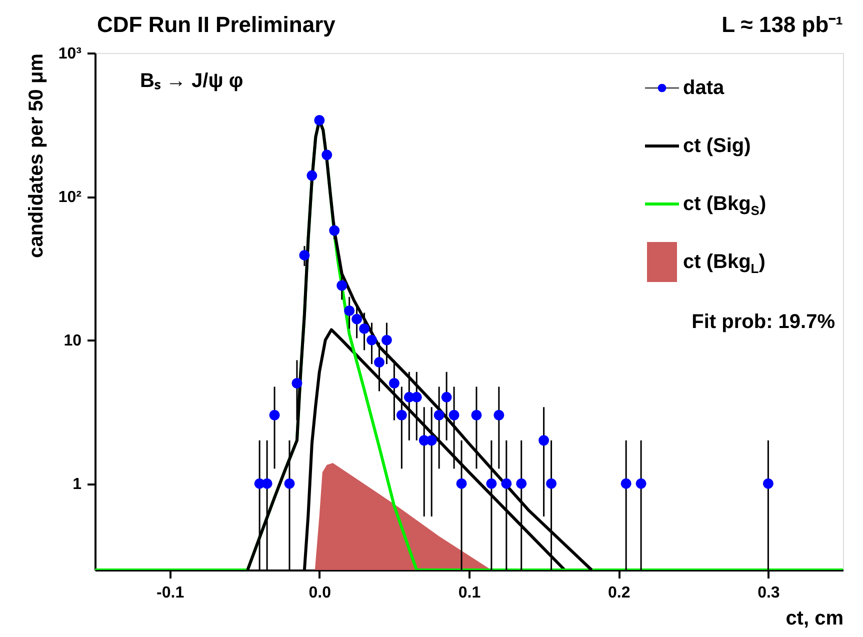 The image size is (863, 637). I want to click on y-axis-title: candidates per 50 μm, so click(36, 156).